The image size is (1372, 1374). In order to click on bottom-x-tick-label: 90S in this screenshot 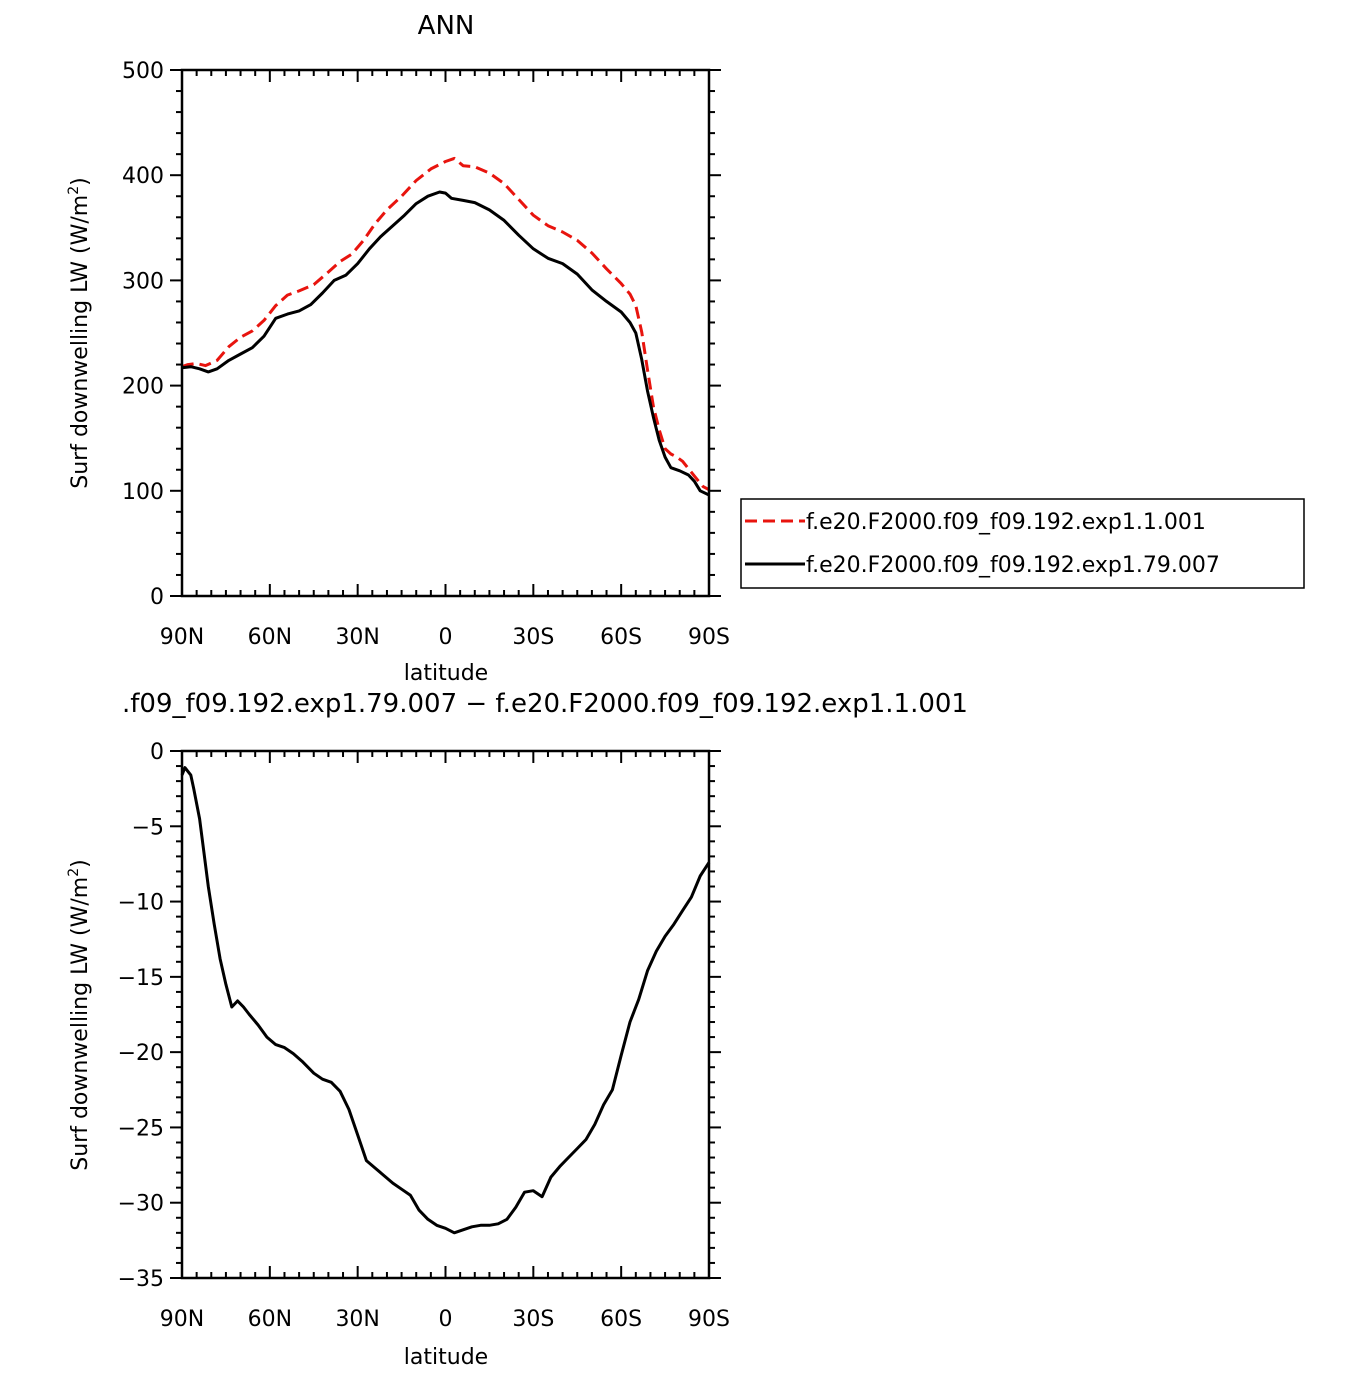, I will do `click(709, 1319)`.